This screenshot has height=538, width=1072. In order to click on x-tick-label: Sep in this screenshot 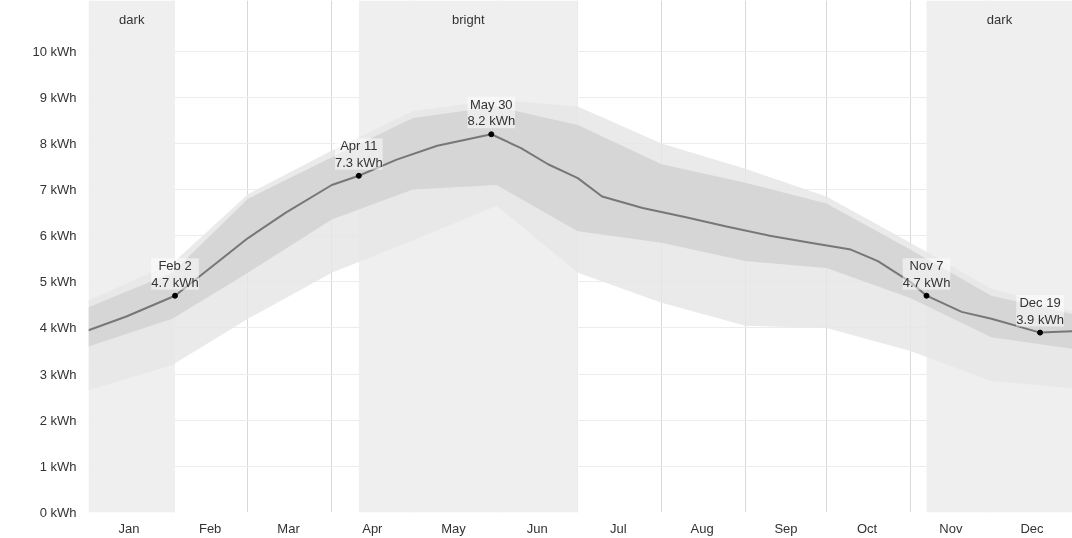, I will do `click(786, 528)`.